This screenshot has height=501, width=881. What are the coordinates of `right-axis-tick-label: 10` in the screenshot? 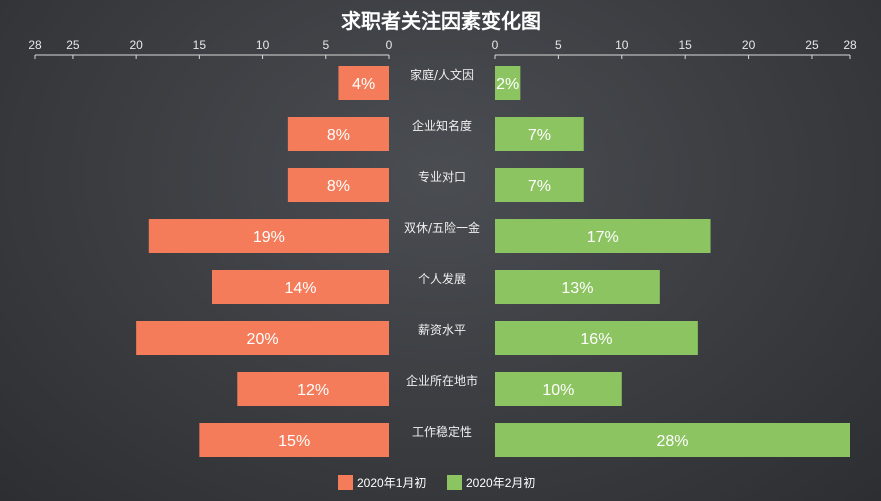 It's located at (622, 45).